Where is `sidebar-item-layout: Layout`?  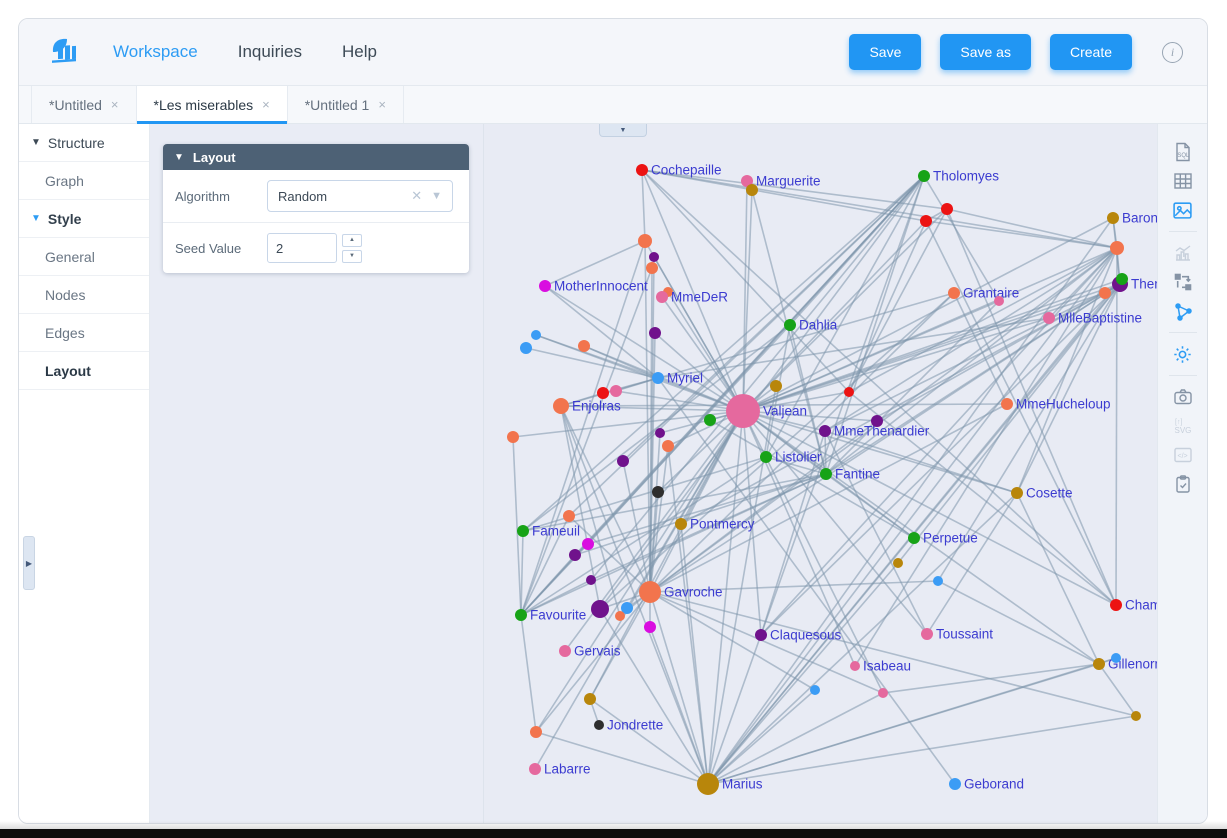 sidebar-item-layout: Layout is located at coordinates (84, 371).